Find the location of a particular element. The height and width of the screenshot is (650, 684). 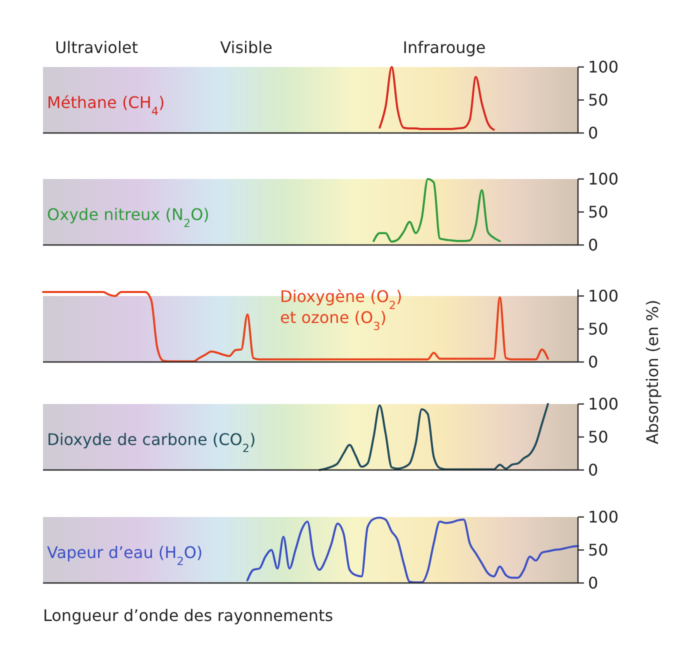

text: Dioxyde de carbone (CO$_{2}$) is located at coordinates (151, 442).